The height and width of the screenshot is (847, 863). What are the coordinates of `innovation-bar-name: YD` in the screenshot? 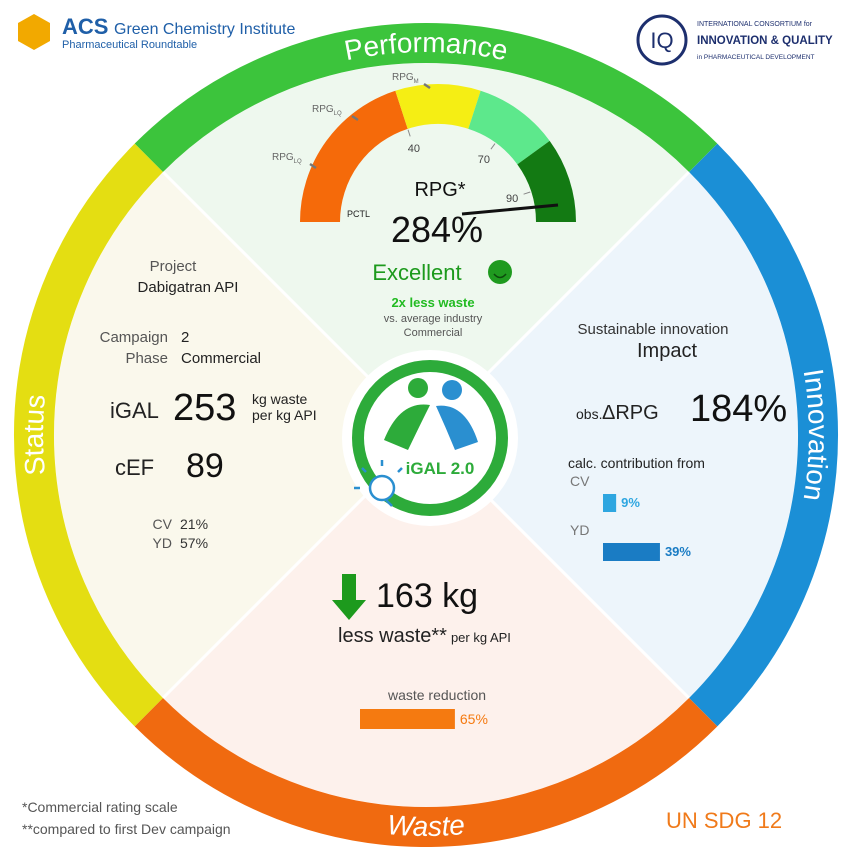 It's located at (579, 530).